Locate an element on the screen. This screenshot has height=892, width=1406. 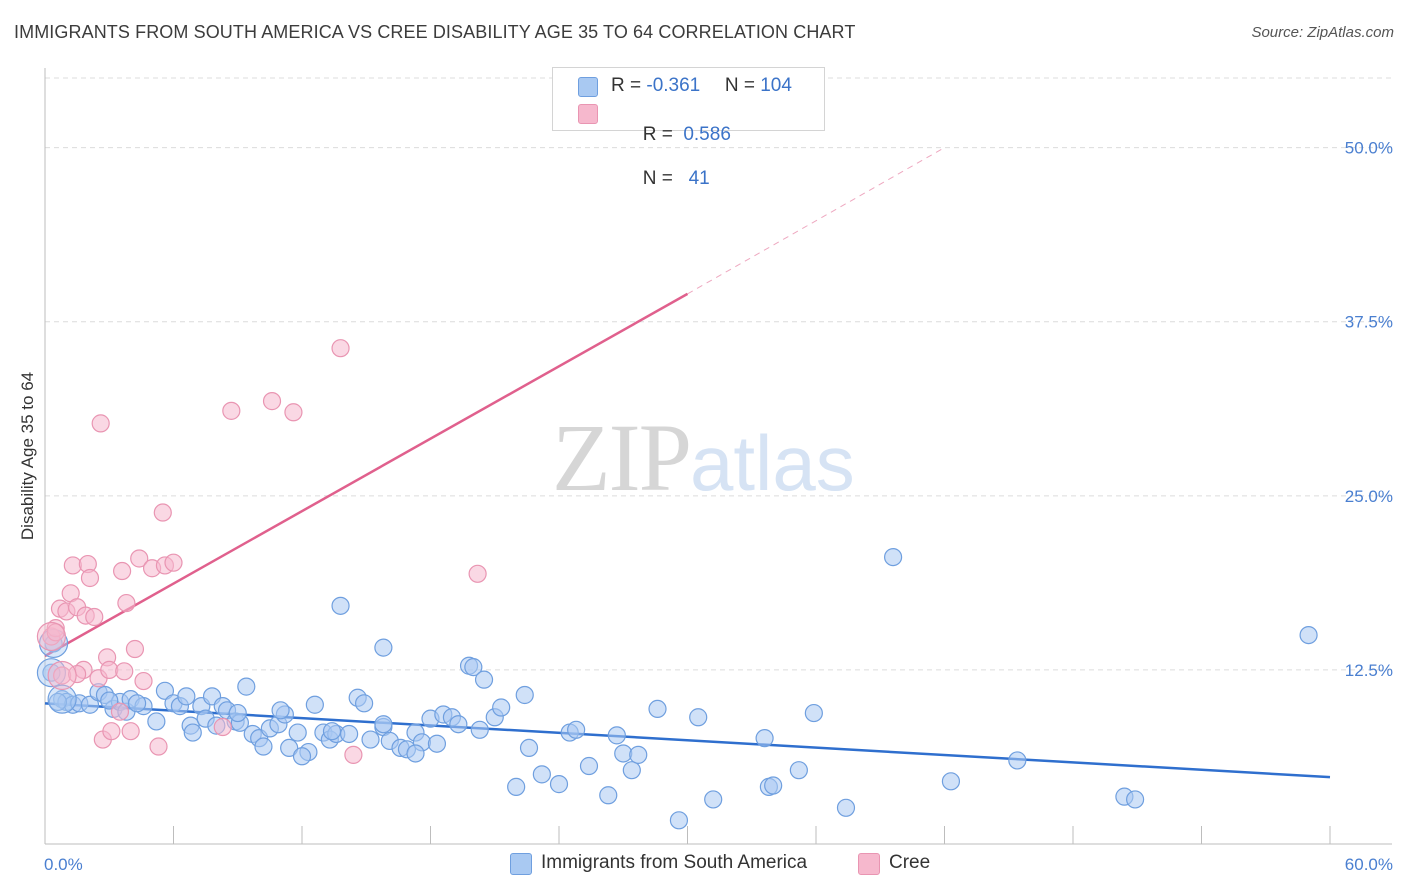
point-large-south-america is located at coordinates (62, 699).